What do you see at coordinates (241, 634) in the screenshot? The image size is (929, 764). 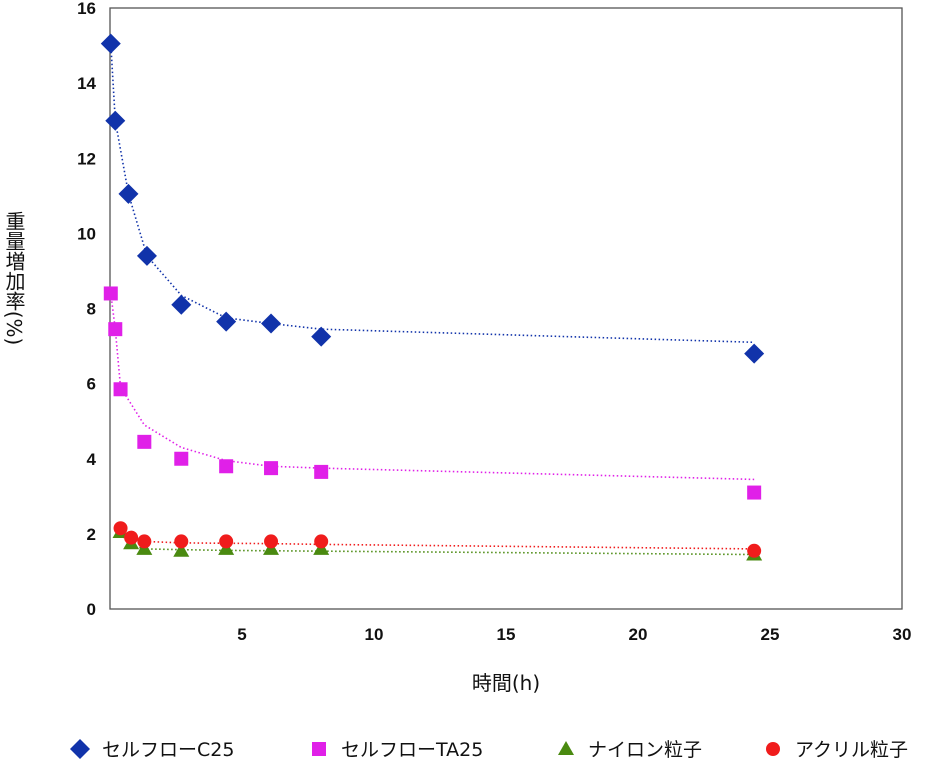 I see `x-tick-label: 5` at bounding box center [241, 634].